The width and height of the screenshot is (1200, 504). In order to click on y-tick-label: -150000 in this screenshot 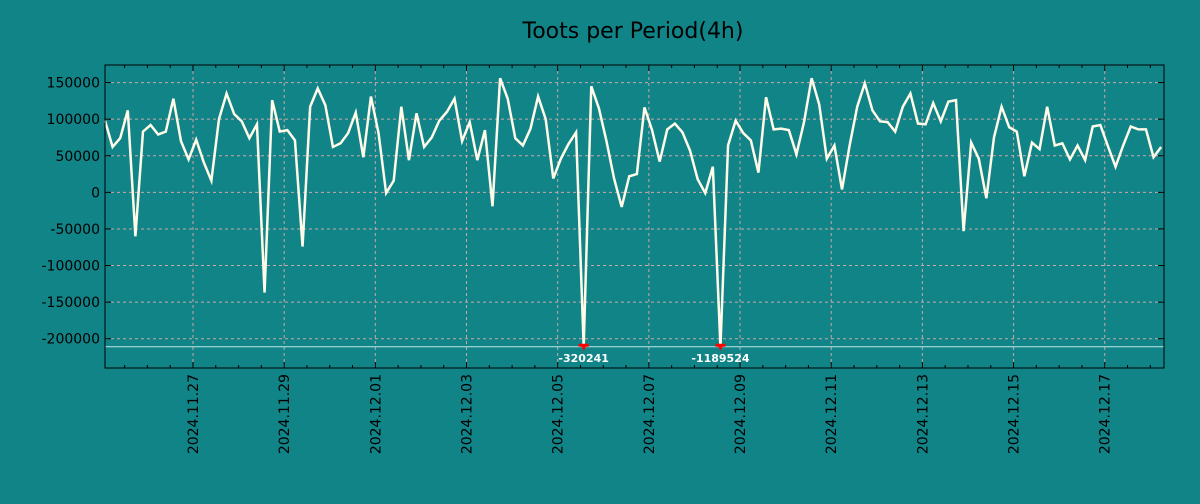, I will do `click(71, 303)`.